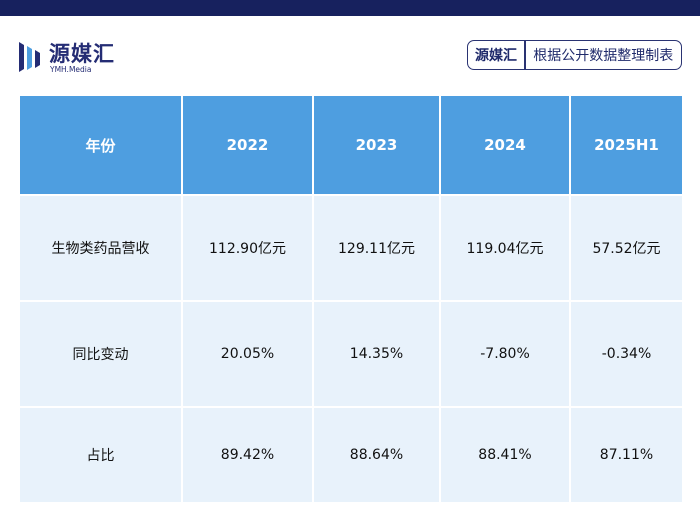 The image size is (700, 523). What do you see at coordinates (626, 455) in the screenshot?
I see `table-cell: 87.11%` at bounding box center [626, 455].